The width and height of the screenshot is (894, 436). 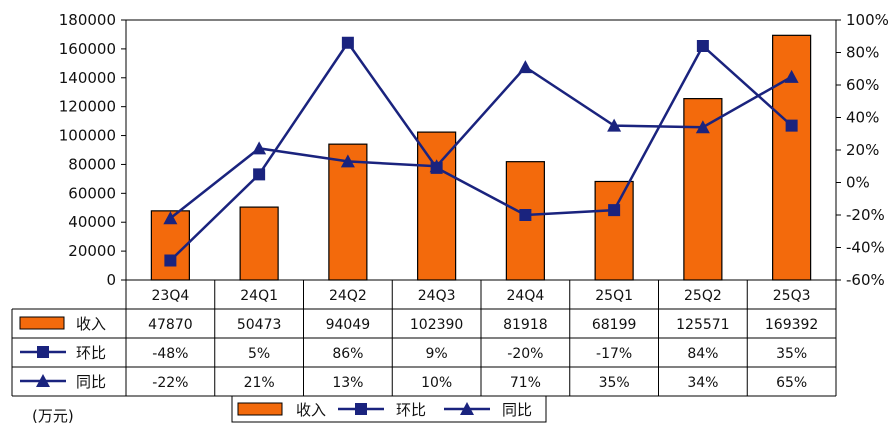 What do you see at coordinates (702, 127) in the screenshot?
I see `point-同比-25Q2` at bounding box center [702, 127].